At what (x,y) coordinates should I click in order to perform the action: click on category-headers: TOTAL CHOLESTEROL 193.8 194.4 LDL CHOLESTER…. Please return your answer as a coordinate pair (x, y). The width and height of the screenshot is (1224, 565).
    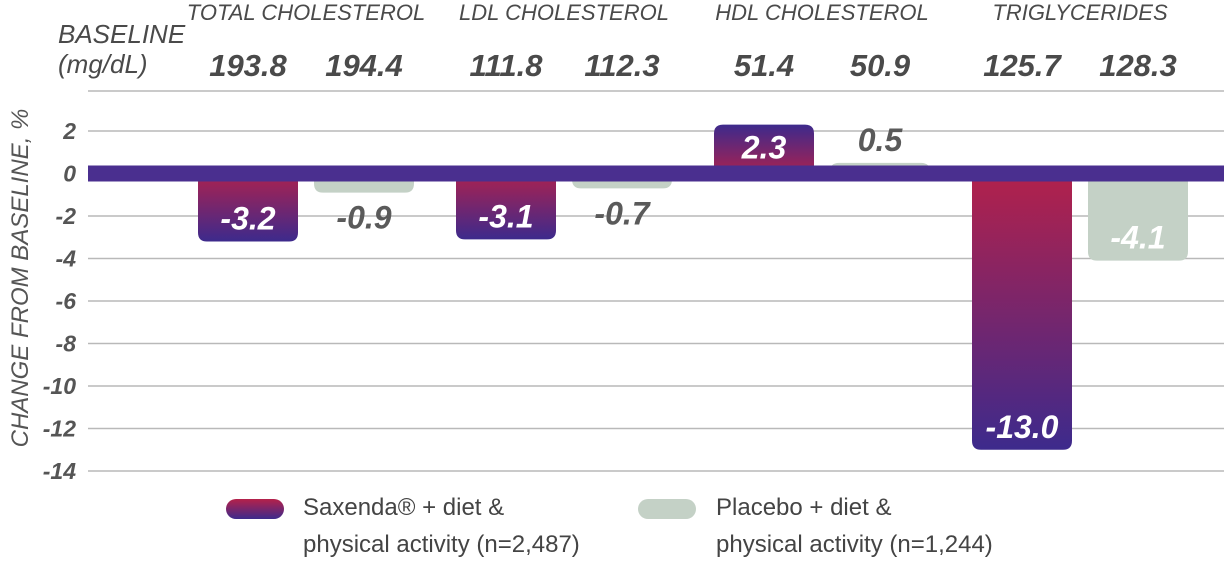
    Looking at the image, I should click on (682, 41).